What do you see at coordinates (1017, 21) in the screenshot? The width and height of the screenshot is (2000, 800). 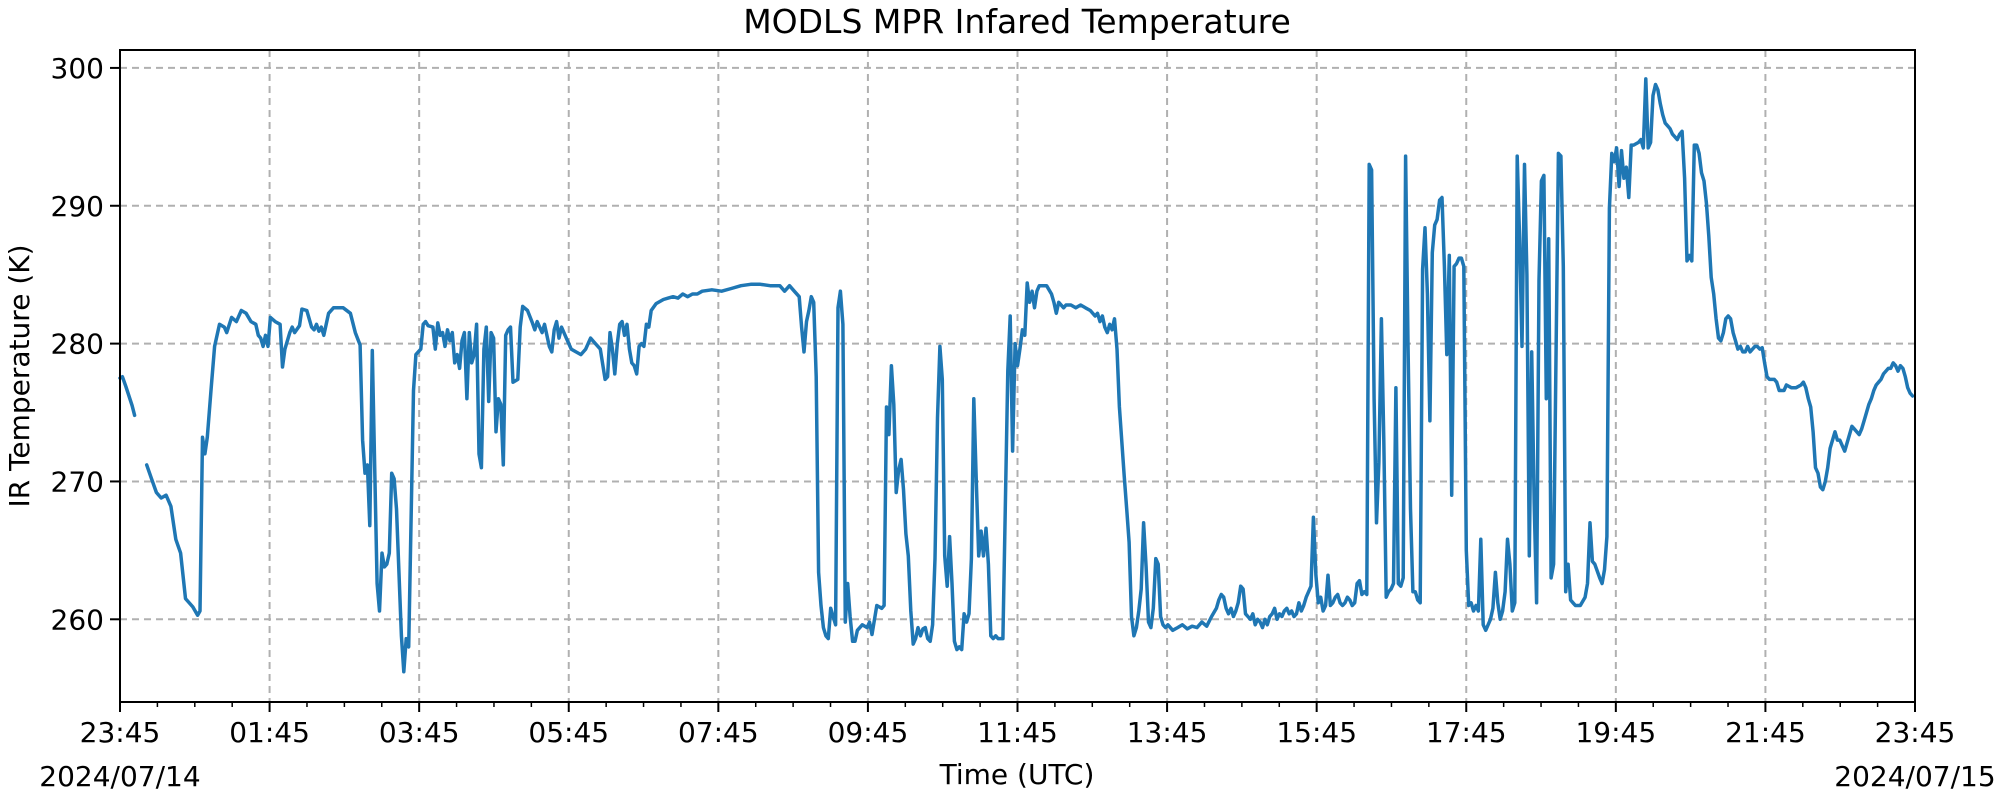 I see `chart-title: MODLS MPR Infared Temperature` at bounding box center [1017, 21].